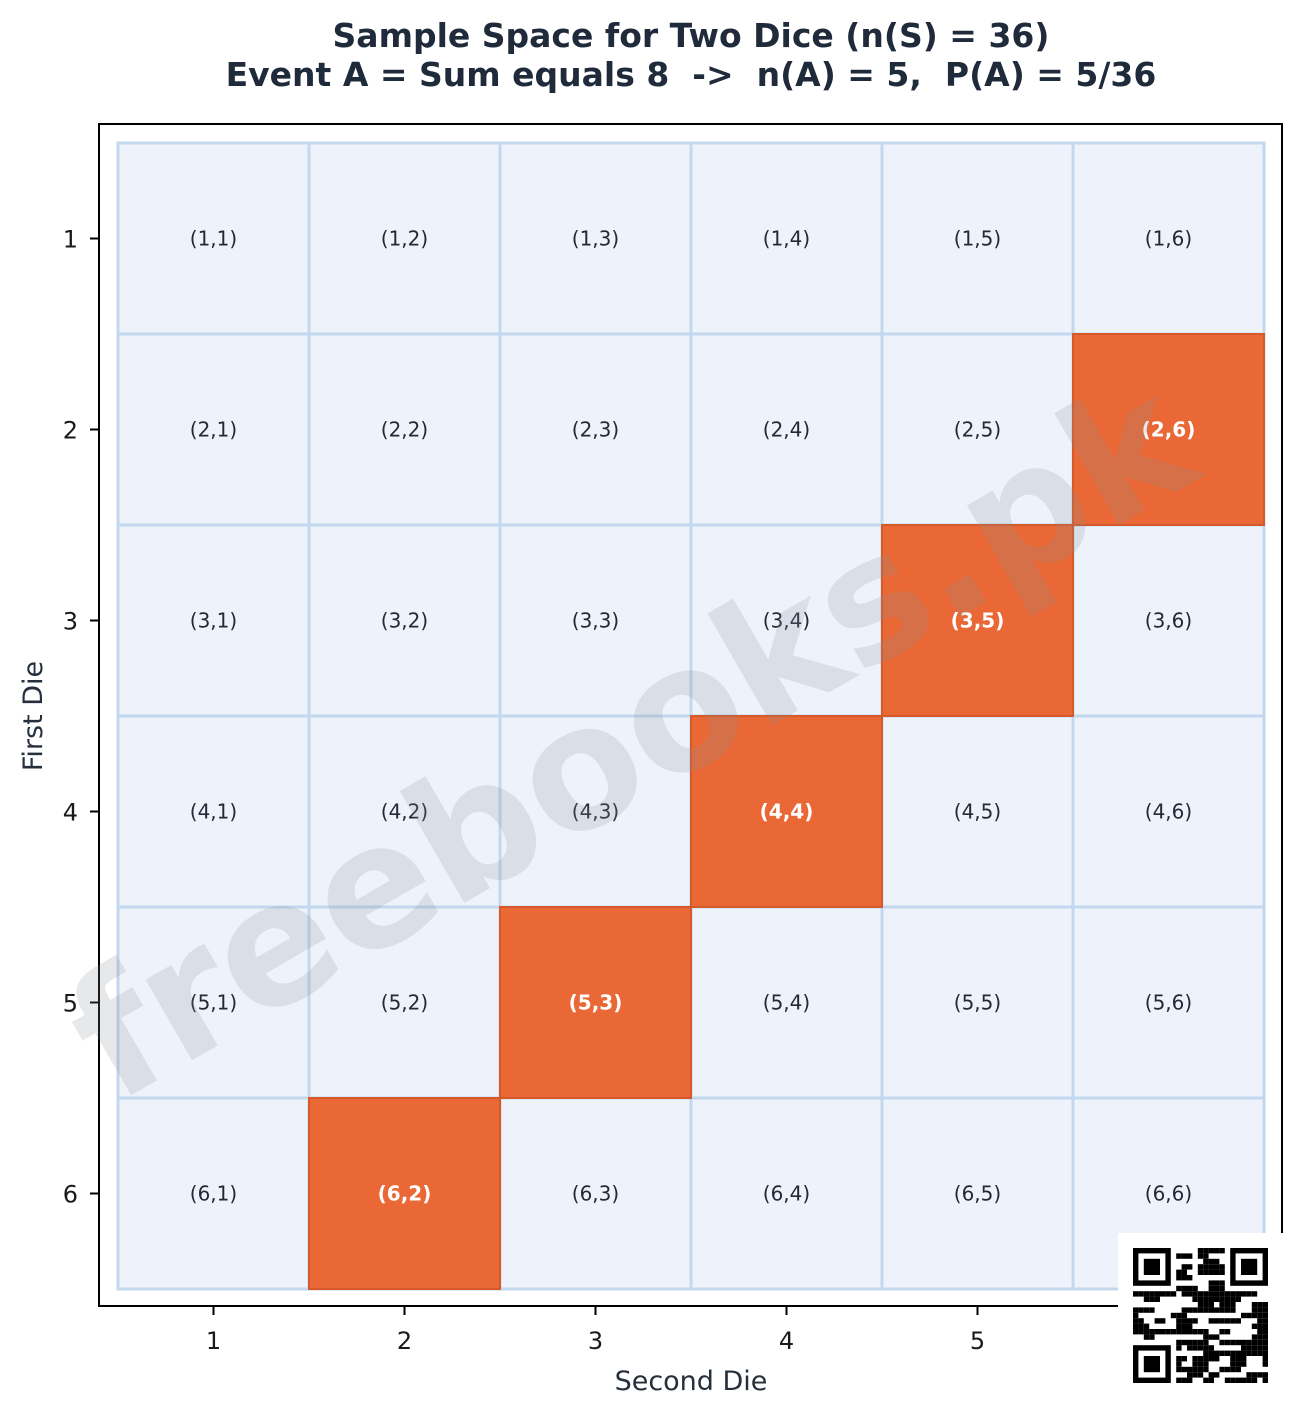  Describe the element at coordinates (70, 813) in the screenshot. I see `y-tick-label: 4` at that location.